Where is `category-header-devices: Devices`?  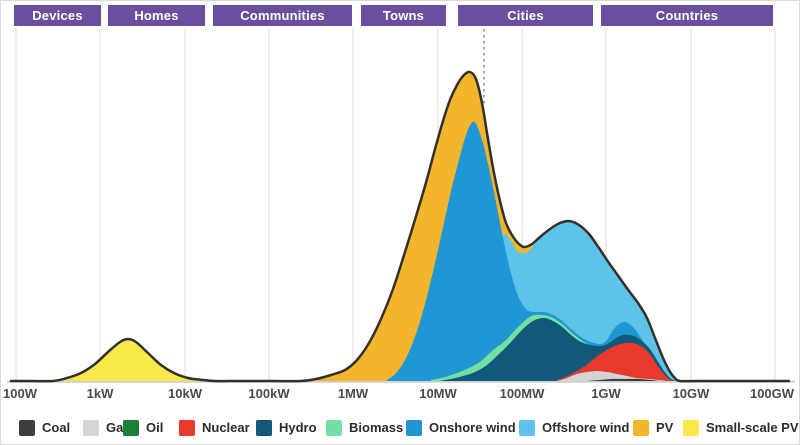 category-header-devices: Devices is located at coordinates (57, 15).